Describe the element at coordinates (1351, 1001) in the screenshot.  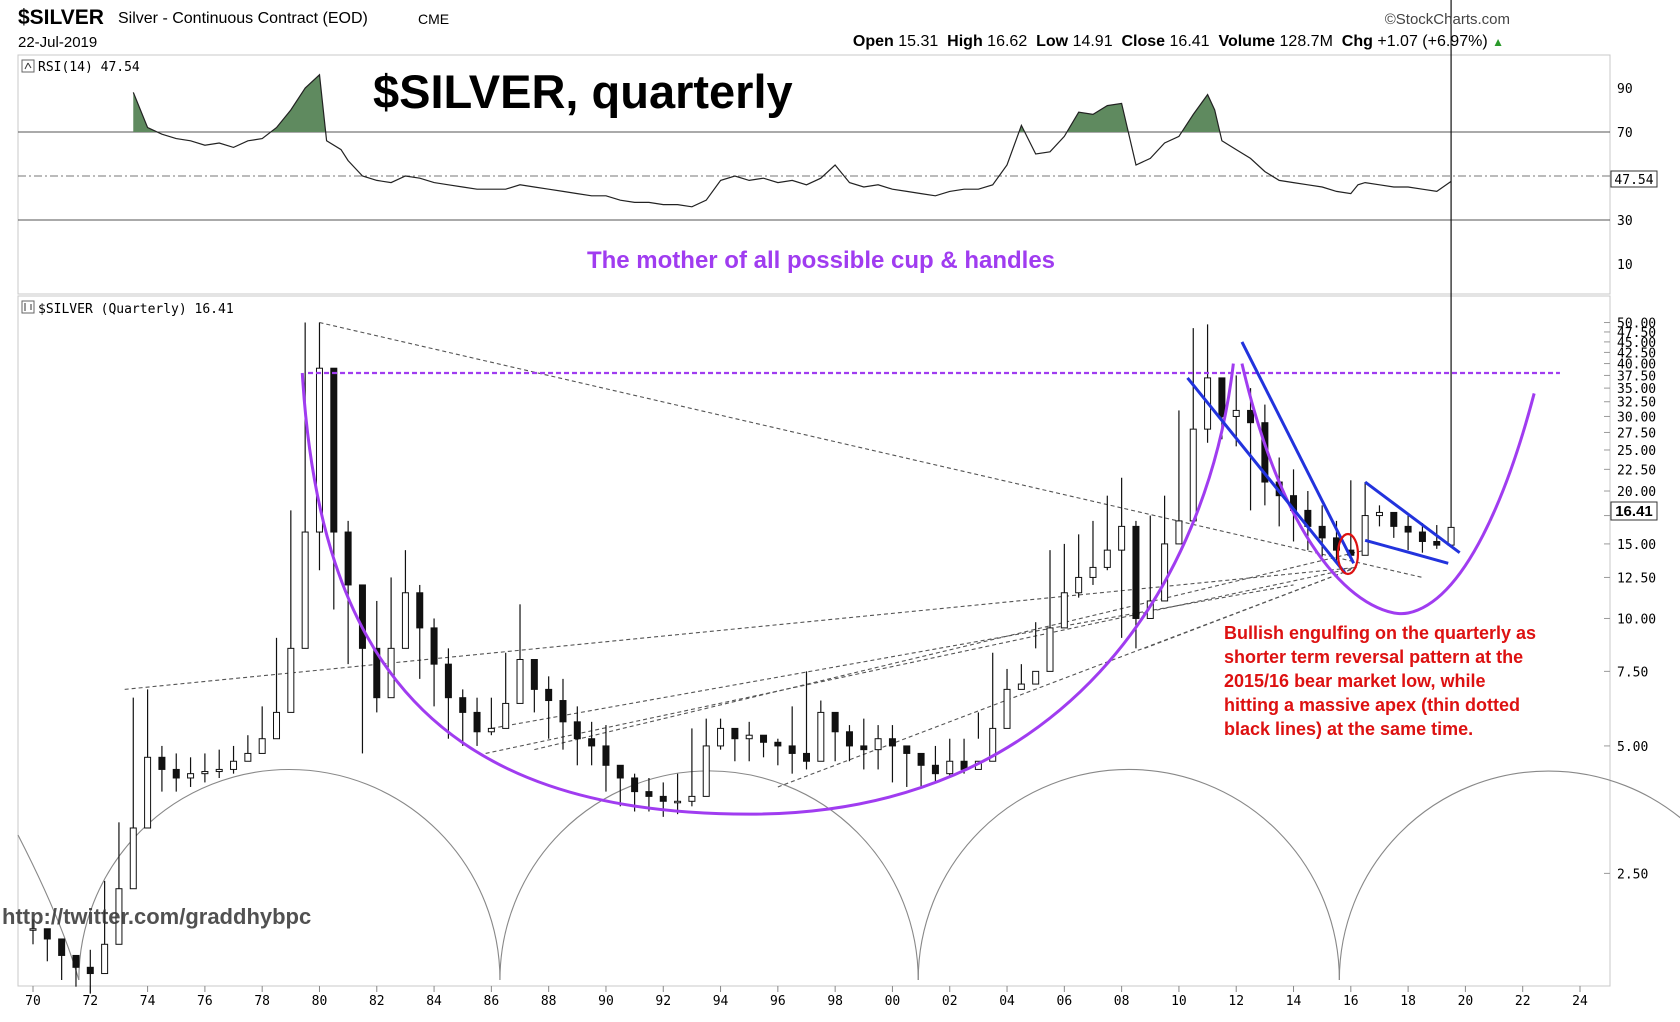
I see `x-tick-label: 16` at that location.